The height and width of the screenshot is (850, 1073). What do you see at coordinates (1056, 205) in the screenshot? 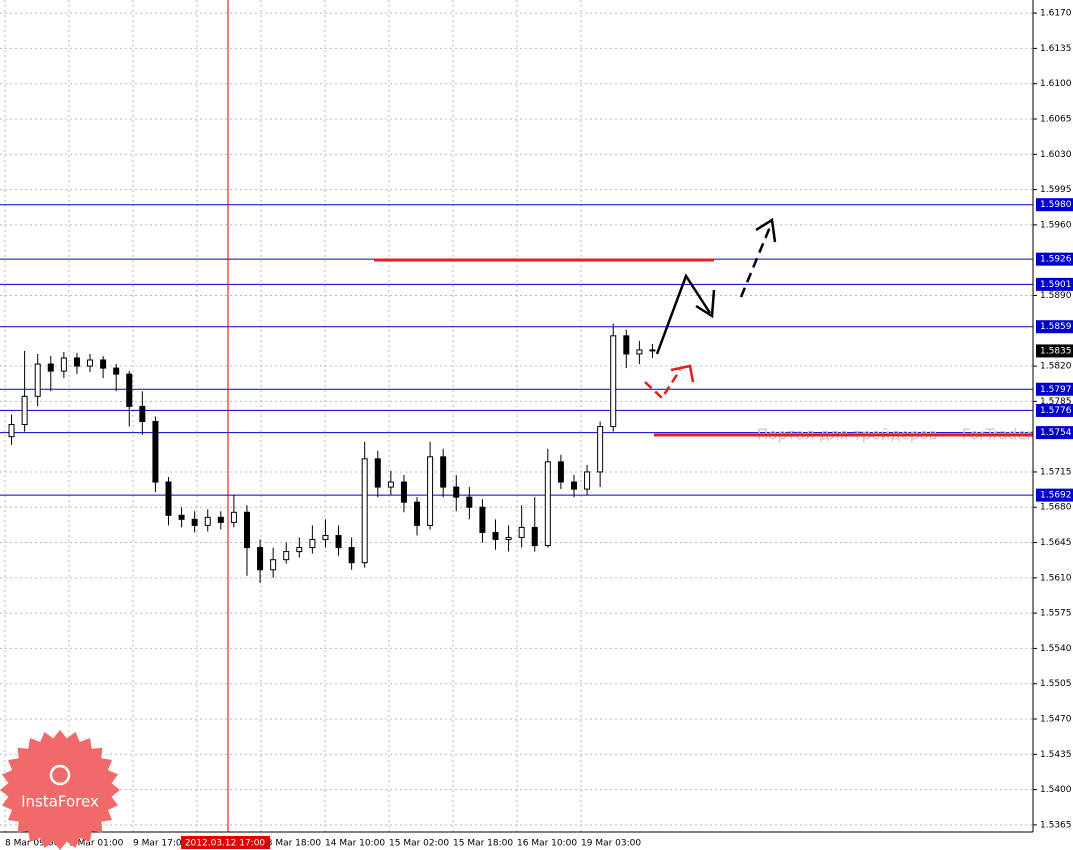
I see `level-label: 1.5980` at bounding box center [1056, 205].